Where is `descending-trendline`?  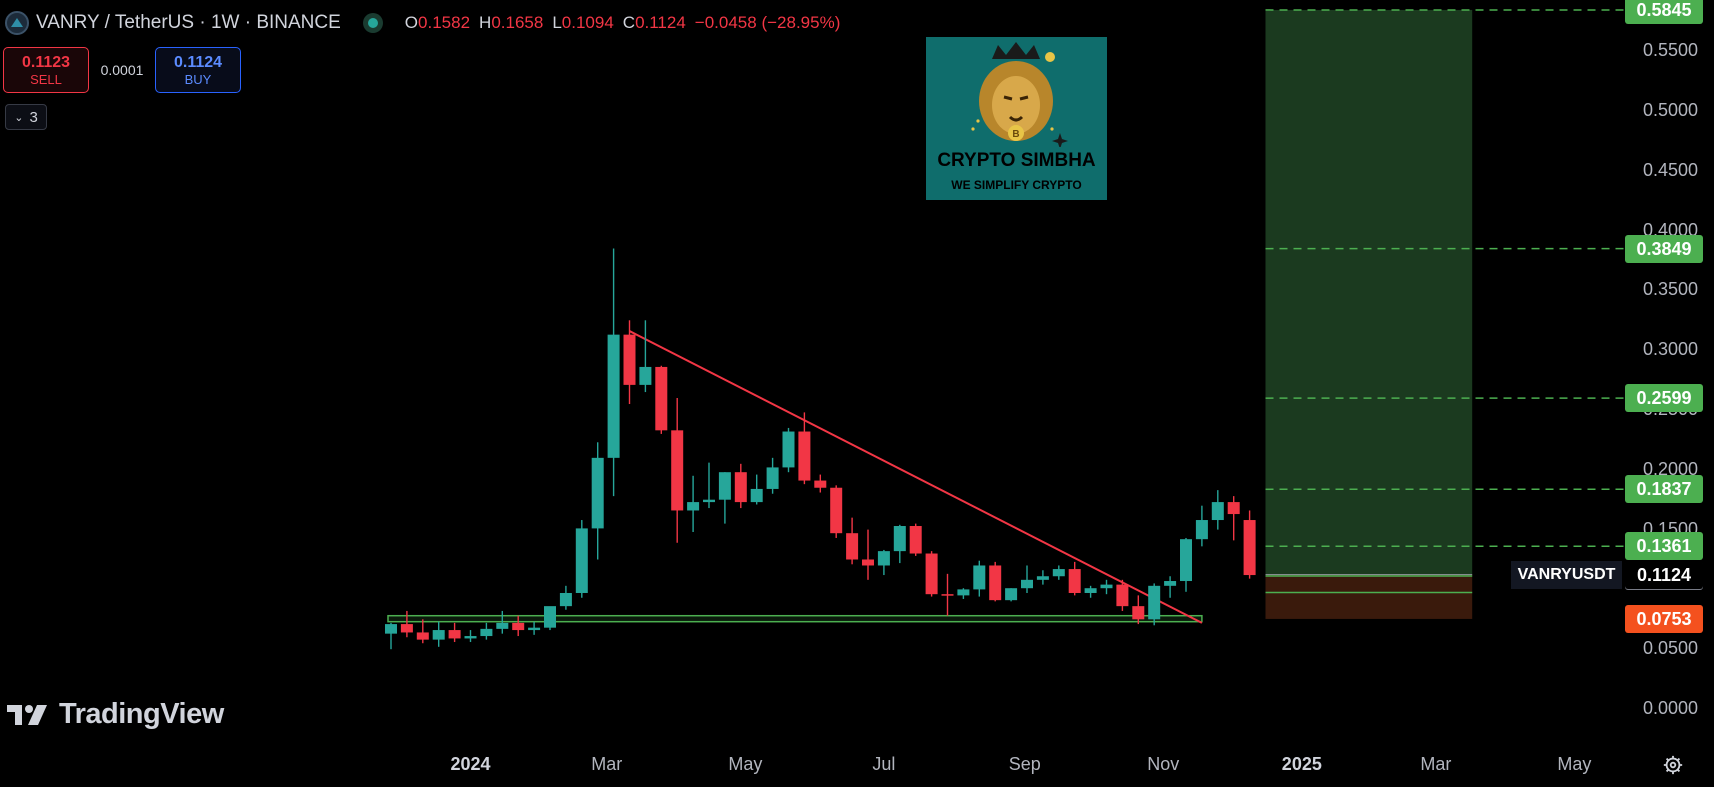
descending-trendline is located at coordinates (916, 477).